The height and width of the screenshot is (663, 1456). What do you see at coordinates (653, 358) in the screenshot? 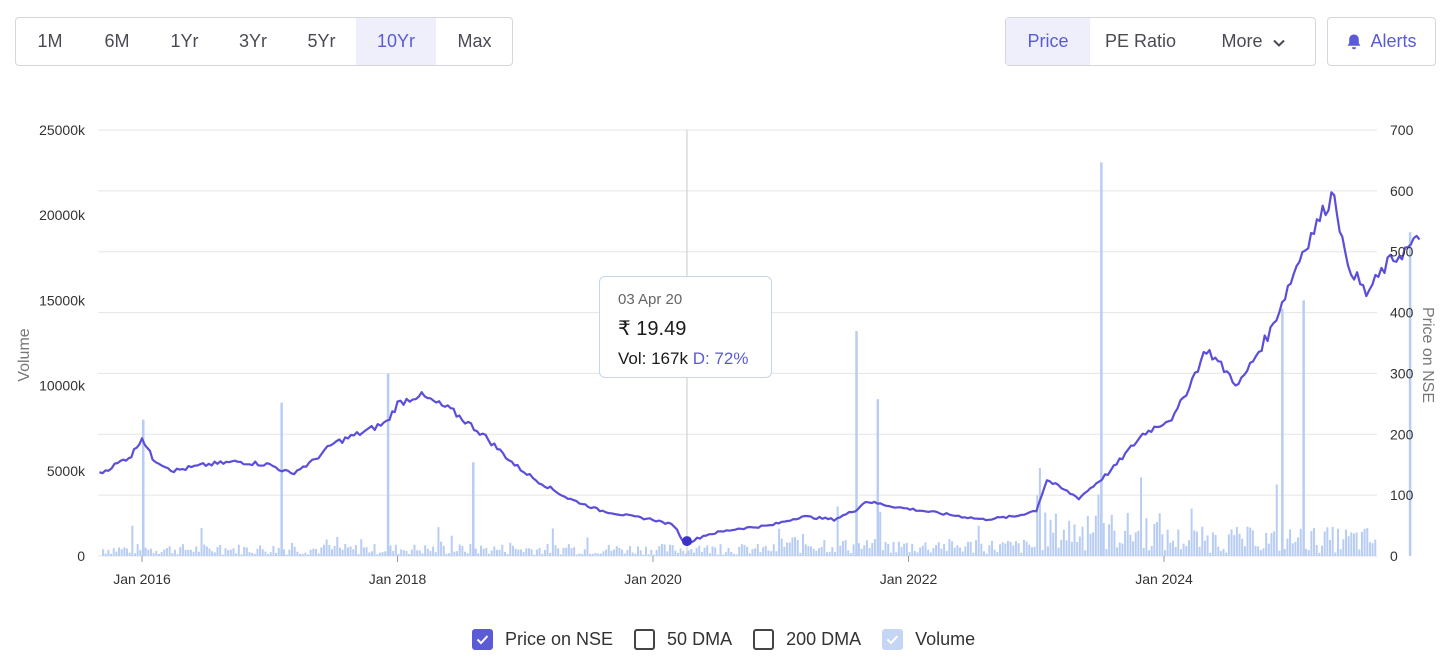
I see `tooltip-vol-value: Vol: 167k` at bounding box center [653, 358].